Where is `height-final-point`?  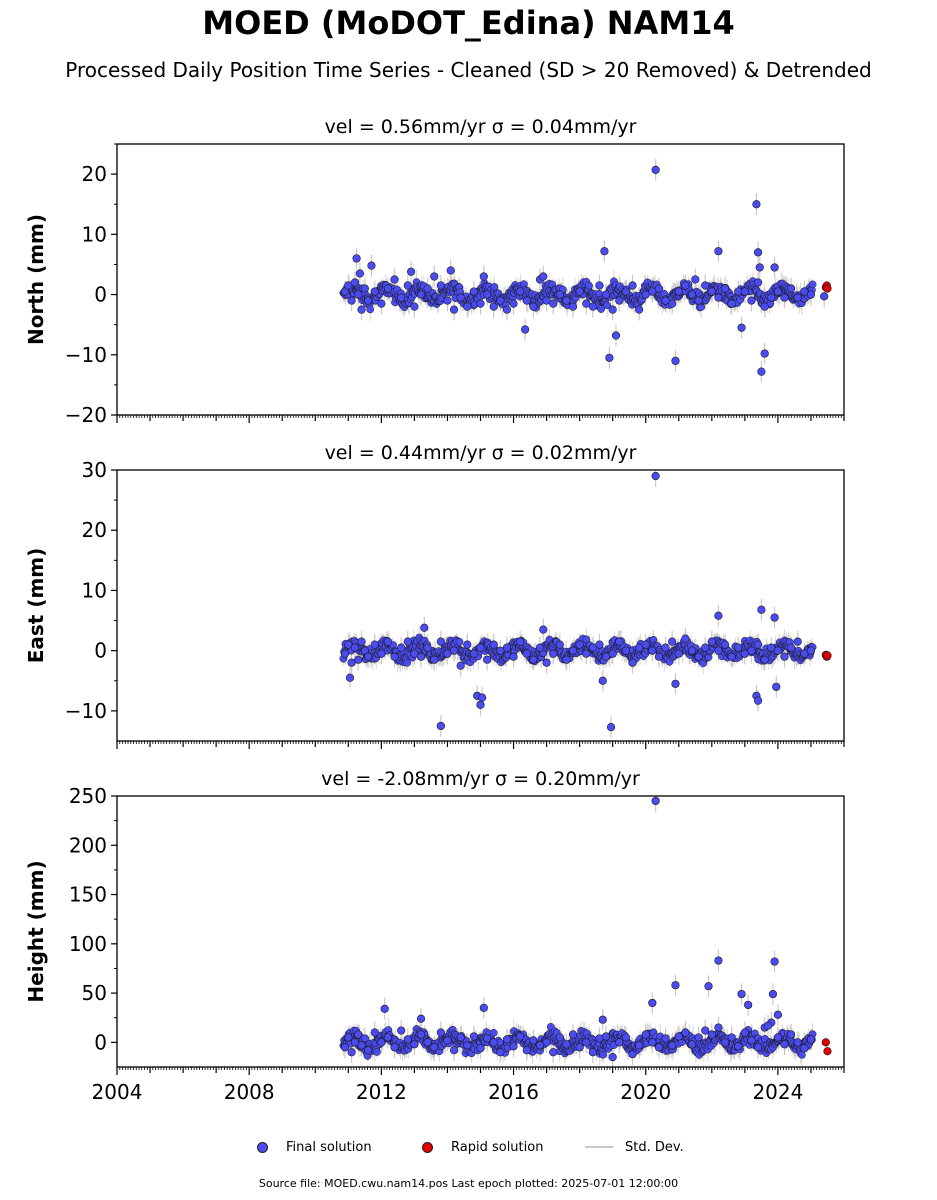
height-final-point is located at coordinates (603, 1054).